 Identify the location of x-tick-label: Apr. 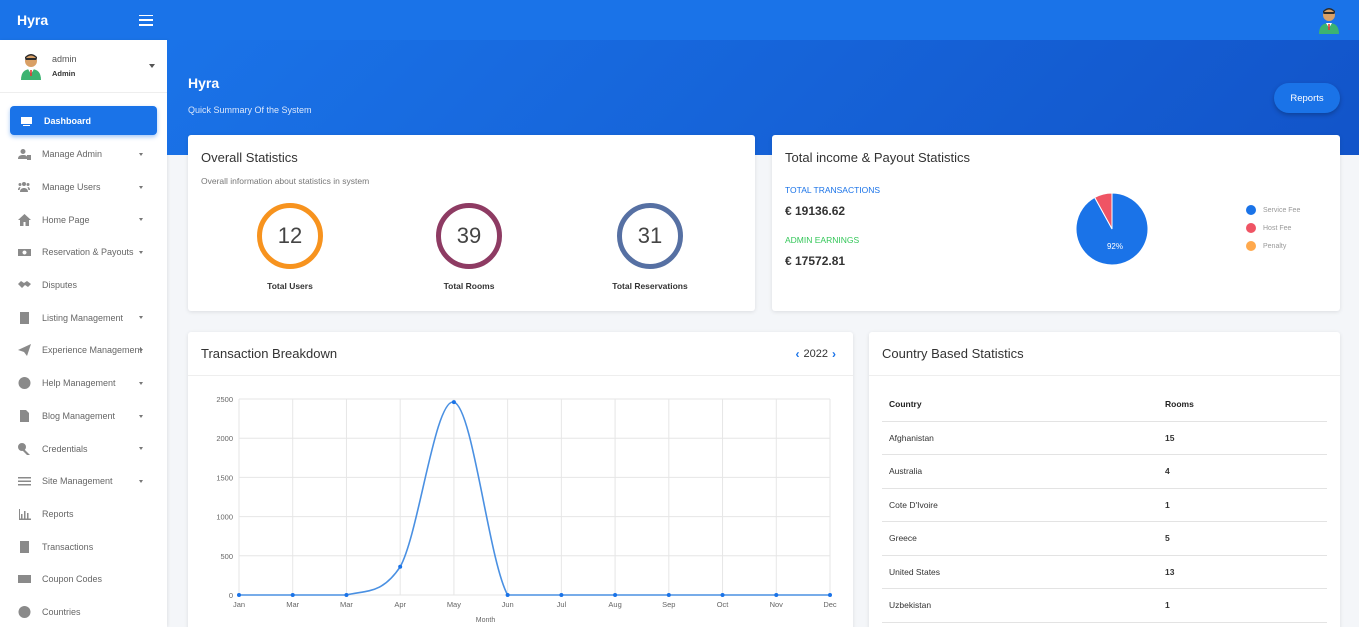
(400, 604).